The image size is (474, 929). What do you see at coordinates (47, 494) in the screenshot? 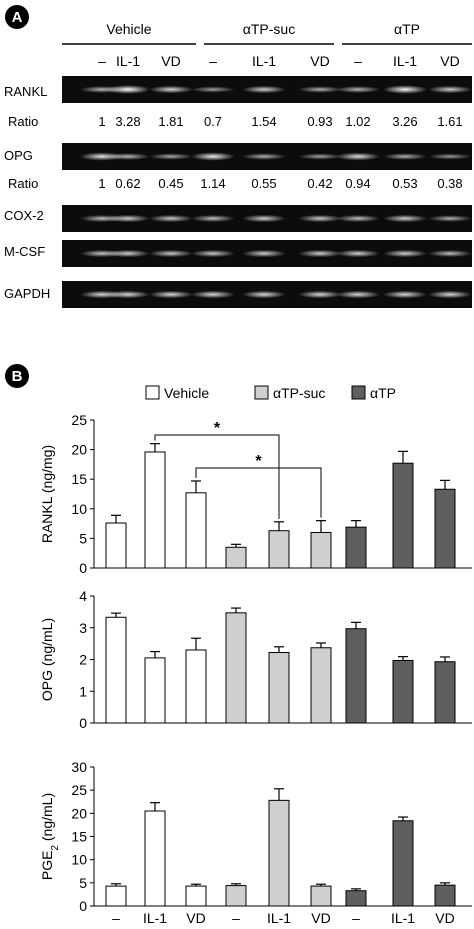
I see `y-axis-label: RANKL (ng/mg)` at bounding box center [47, 494].